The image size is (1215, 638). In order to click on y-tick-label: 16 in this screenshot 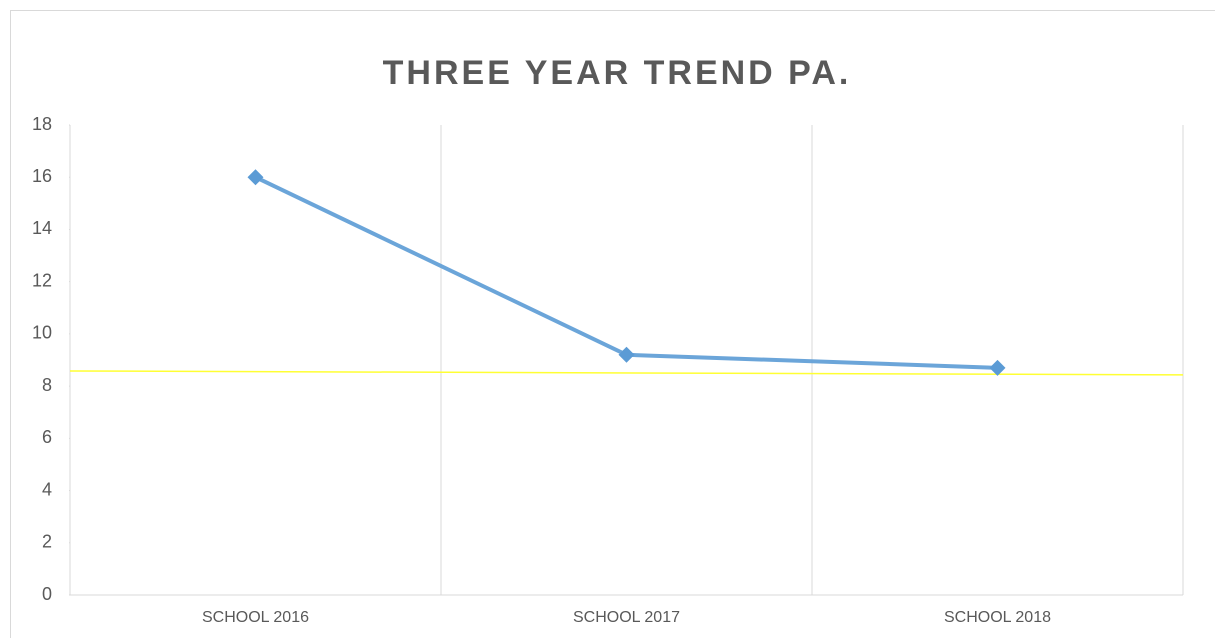, I will do `click(42, 176)`.